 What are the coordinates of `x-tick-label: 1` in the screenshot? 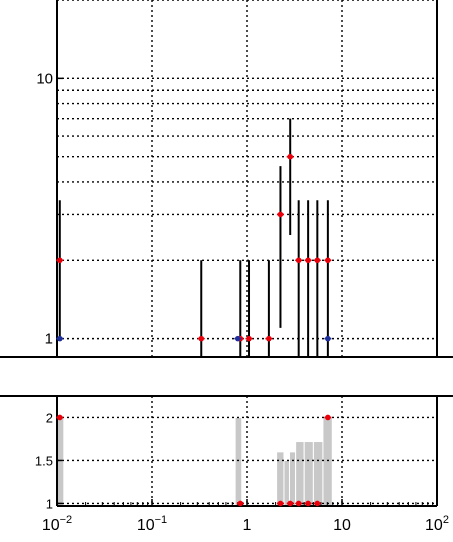 It's located at (247, 525).